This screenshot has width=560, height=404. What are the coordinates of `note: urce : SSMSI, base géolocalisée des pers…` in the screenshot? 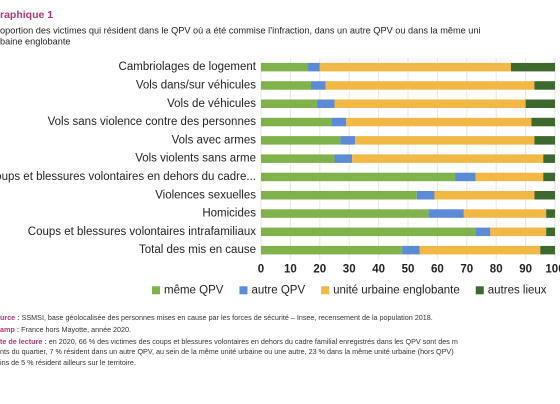 It's located at (216, 317).